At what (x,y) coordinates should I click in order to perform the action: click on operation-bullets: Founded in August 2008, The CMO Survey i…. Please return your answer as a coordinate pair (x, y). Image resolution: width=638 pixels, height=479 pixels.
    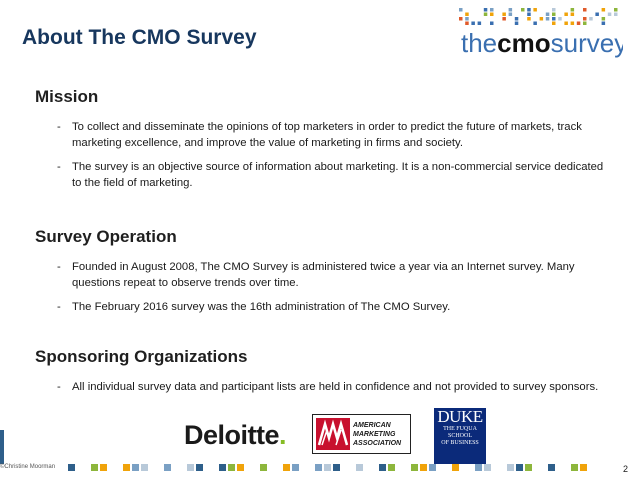
    Looking at the image, I should click on (325, 287).